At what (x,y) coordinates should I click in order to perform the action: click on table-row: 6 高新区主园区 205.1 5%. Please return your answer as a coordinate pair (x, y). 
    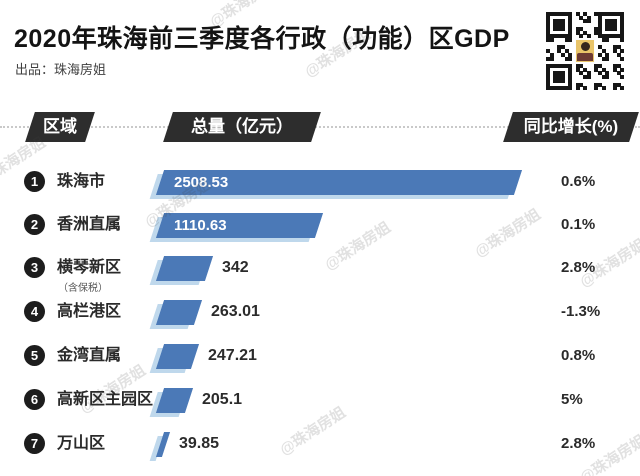
    Looking at the image, I should click on (320, 400).